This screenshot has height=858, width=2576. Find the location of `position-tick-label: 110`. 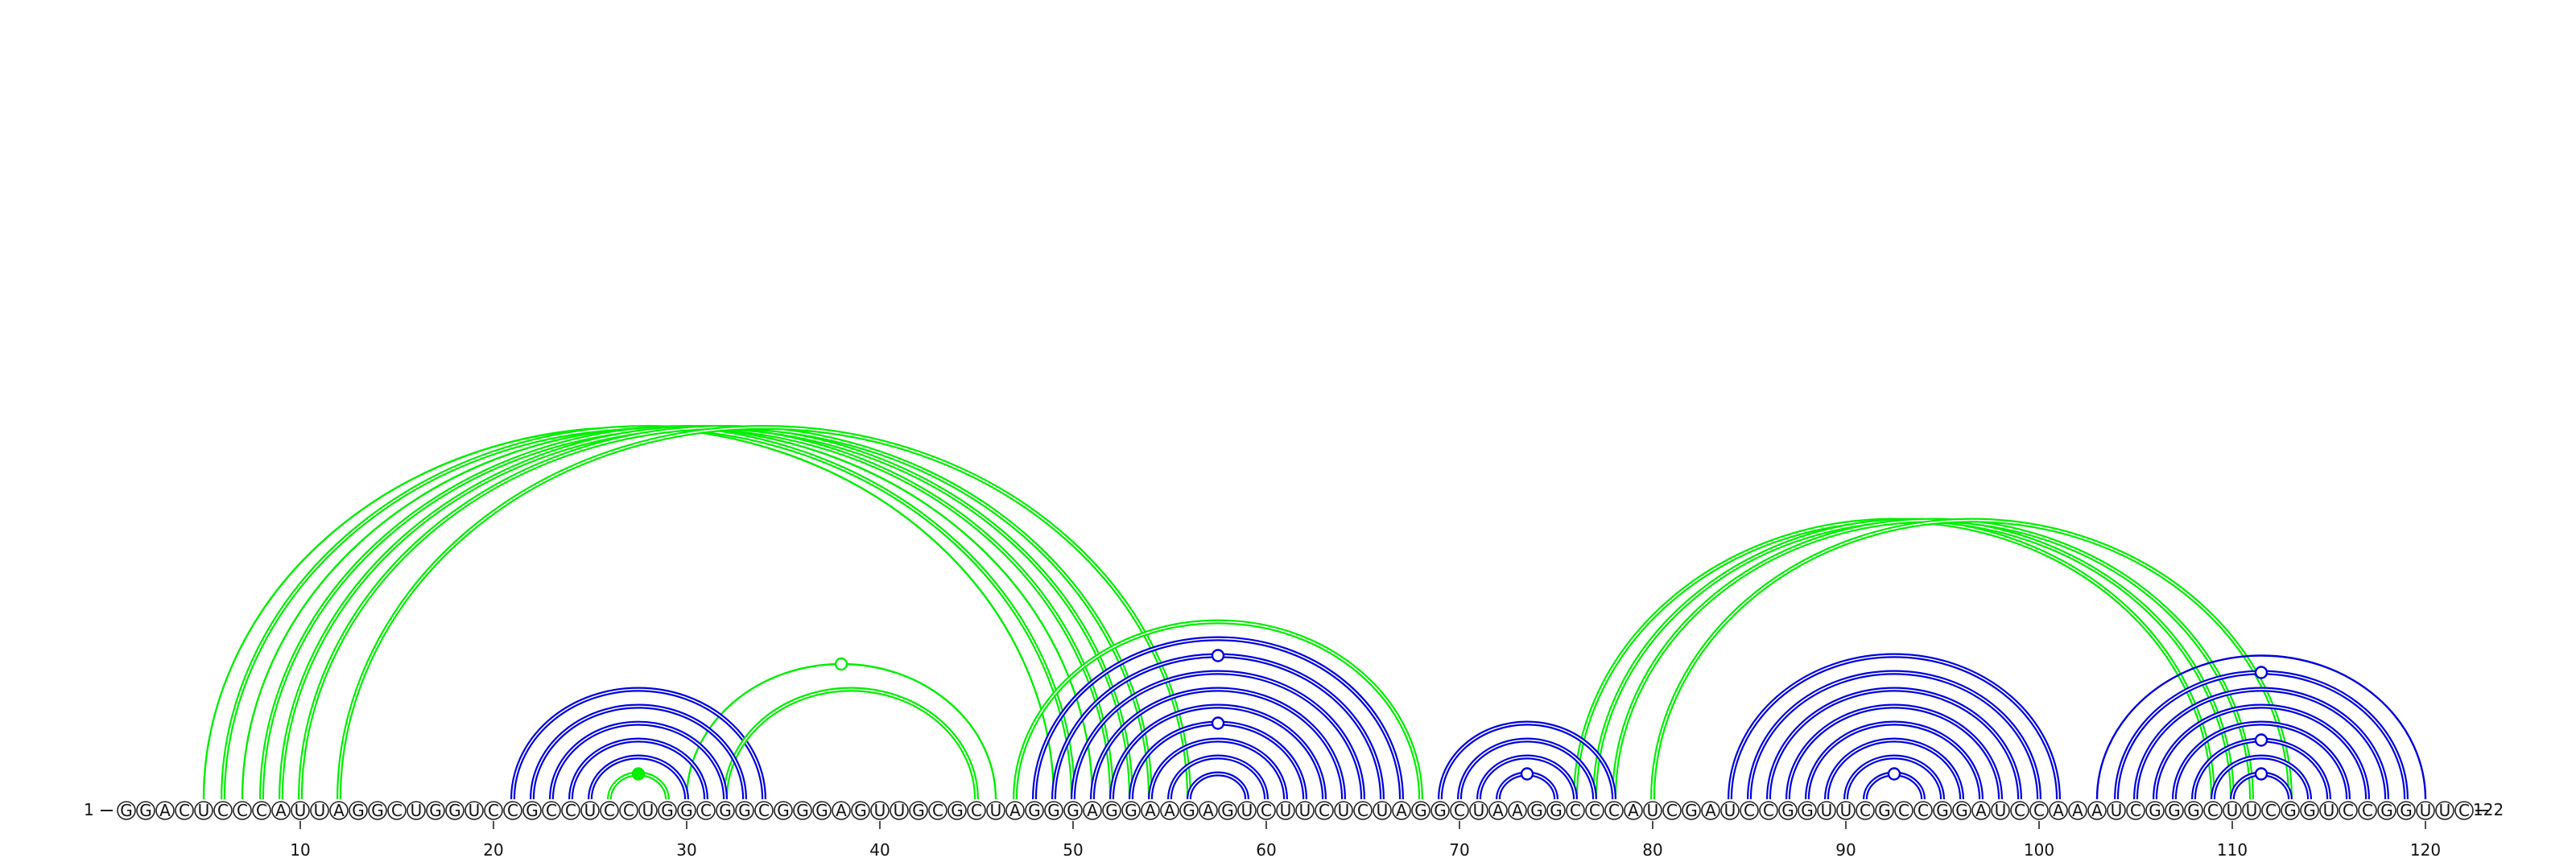

position-tick-label: 110 is located at coordinates (2232, 849).